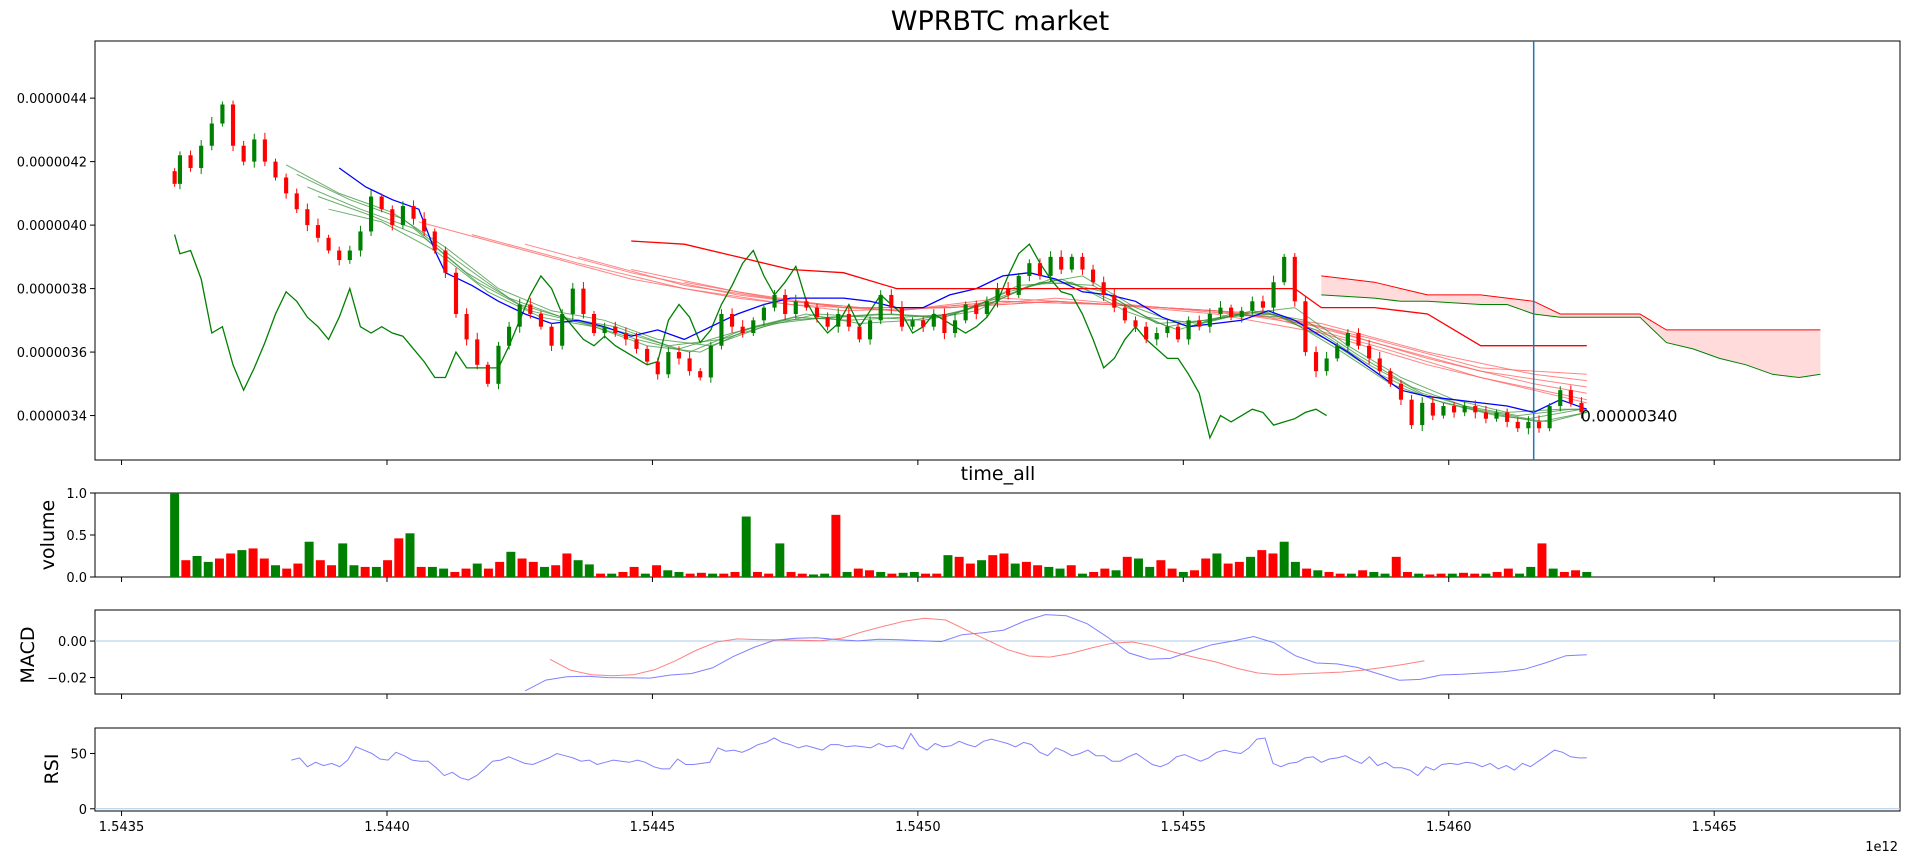 This screenshot has height=862, width=1909. Describe the element at coordinates (998, 474) in the screenshot. I see `price-x-axis-label: time_all` at that location.